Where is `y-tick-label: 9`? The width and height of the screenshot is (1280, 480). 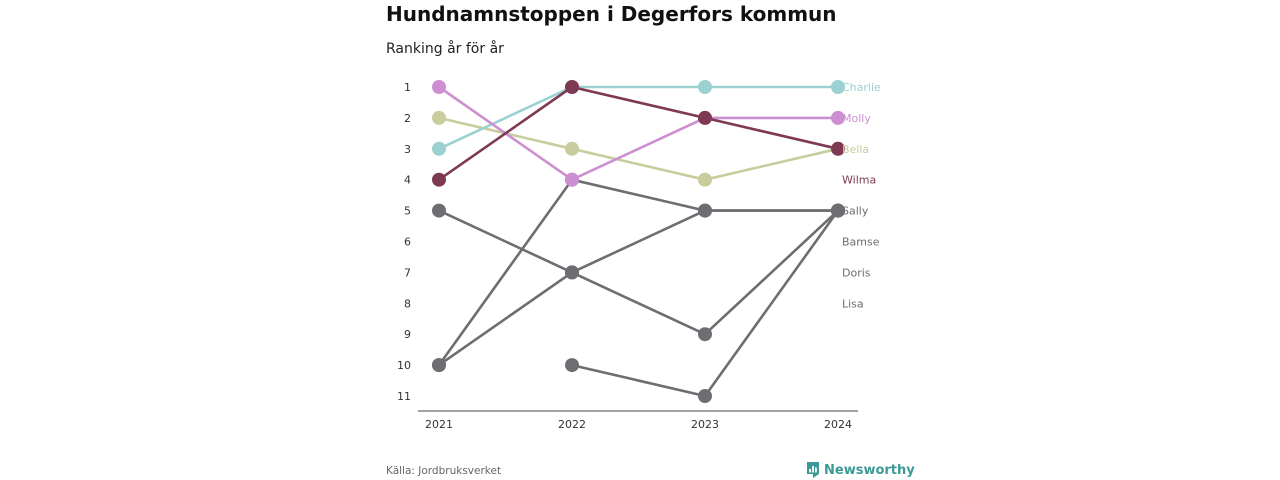
y-tick-label: 9 is located at coordinates (407, 334).